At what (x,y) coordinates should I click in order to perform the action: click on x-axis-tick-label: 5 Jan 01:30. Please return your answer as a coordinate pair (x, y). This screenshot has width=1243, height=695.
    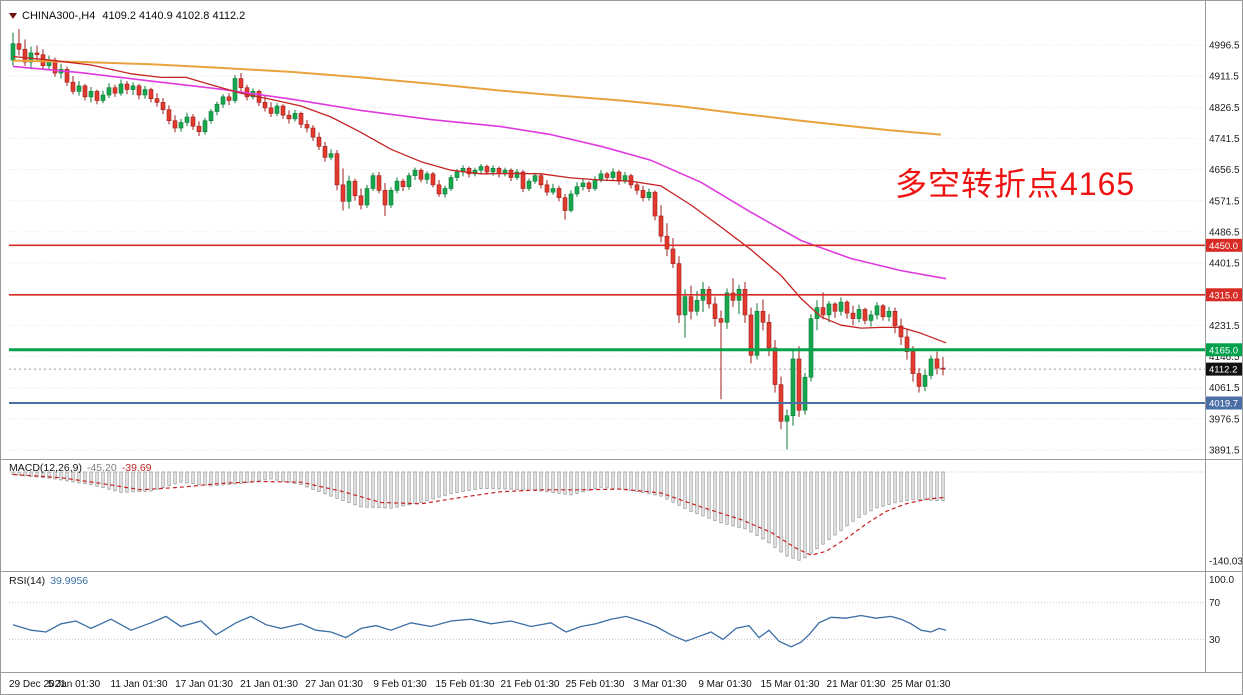
    Looking at the image, I should click on (74, 684).